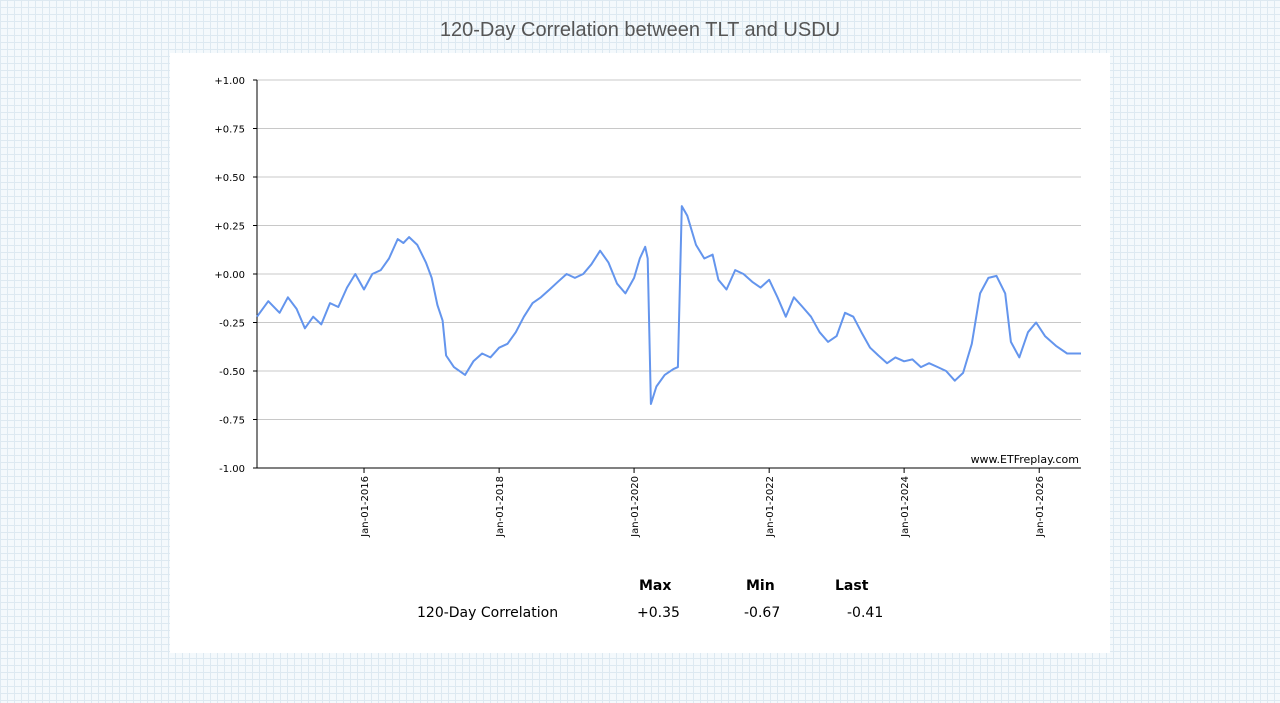 This screenshot has height=703, width=1280. What do you see at coordinates (770, 507) in the screenshot?
I see `x-tick-label: Jan-01-2022` at bounding box center [770, 507].